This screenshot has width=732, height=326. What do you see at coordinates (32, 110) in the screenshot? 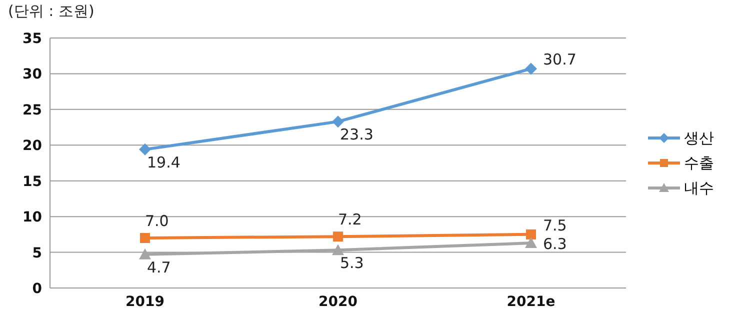
I see `y-tick-label: 25` at bounding box center [32, 110].